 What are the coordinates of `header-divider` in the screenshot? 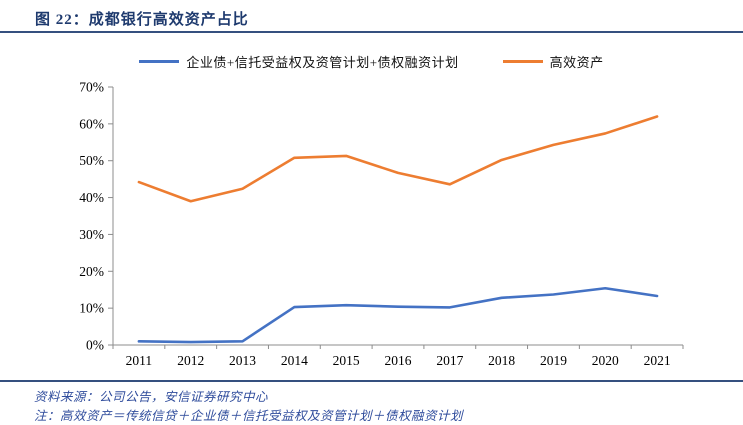 It's located at (371, 32).